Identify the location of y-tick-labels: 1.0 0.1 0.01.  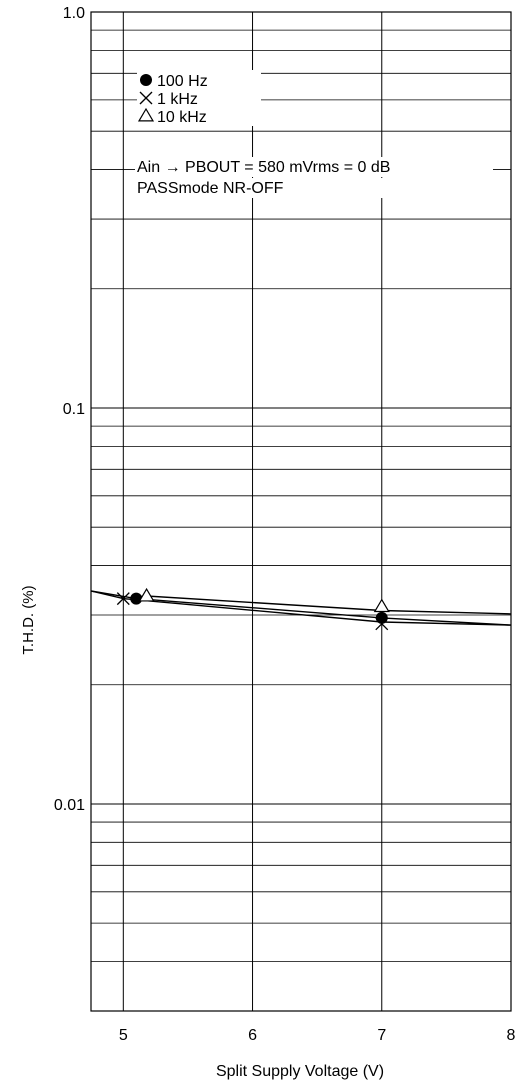
(69, 409).